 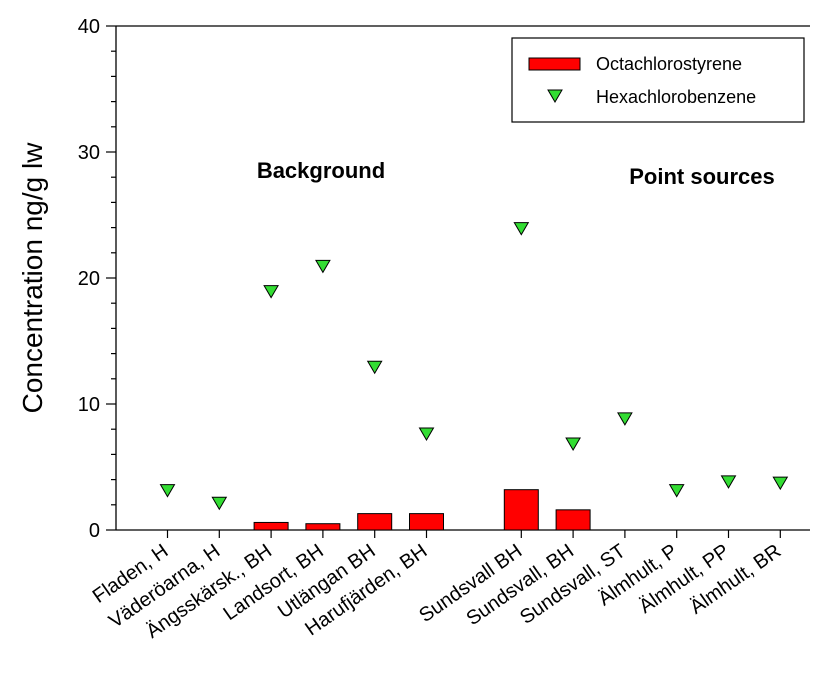 I want to click on legend: Octachlorostyrene Hexachlorobenzene, so click(x=658, y=80).